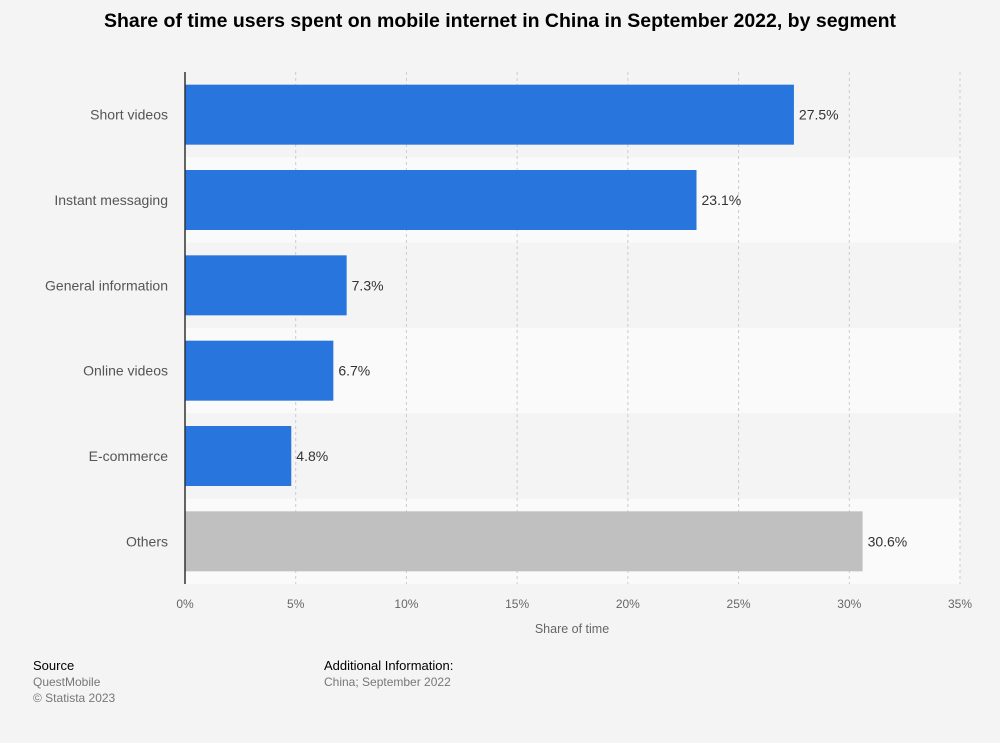 The width and height of the screenshot is (1000, 743). I want to click on category-label: General information, so click(106, 285).